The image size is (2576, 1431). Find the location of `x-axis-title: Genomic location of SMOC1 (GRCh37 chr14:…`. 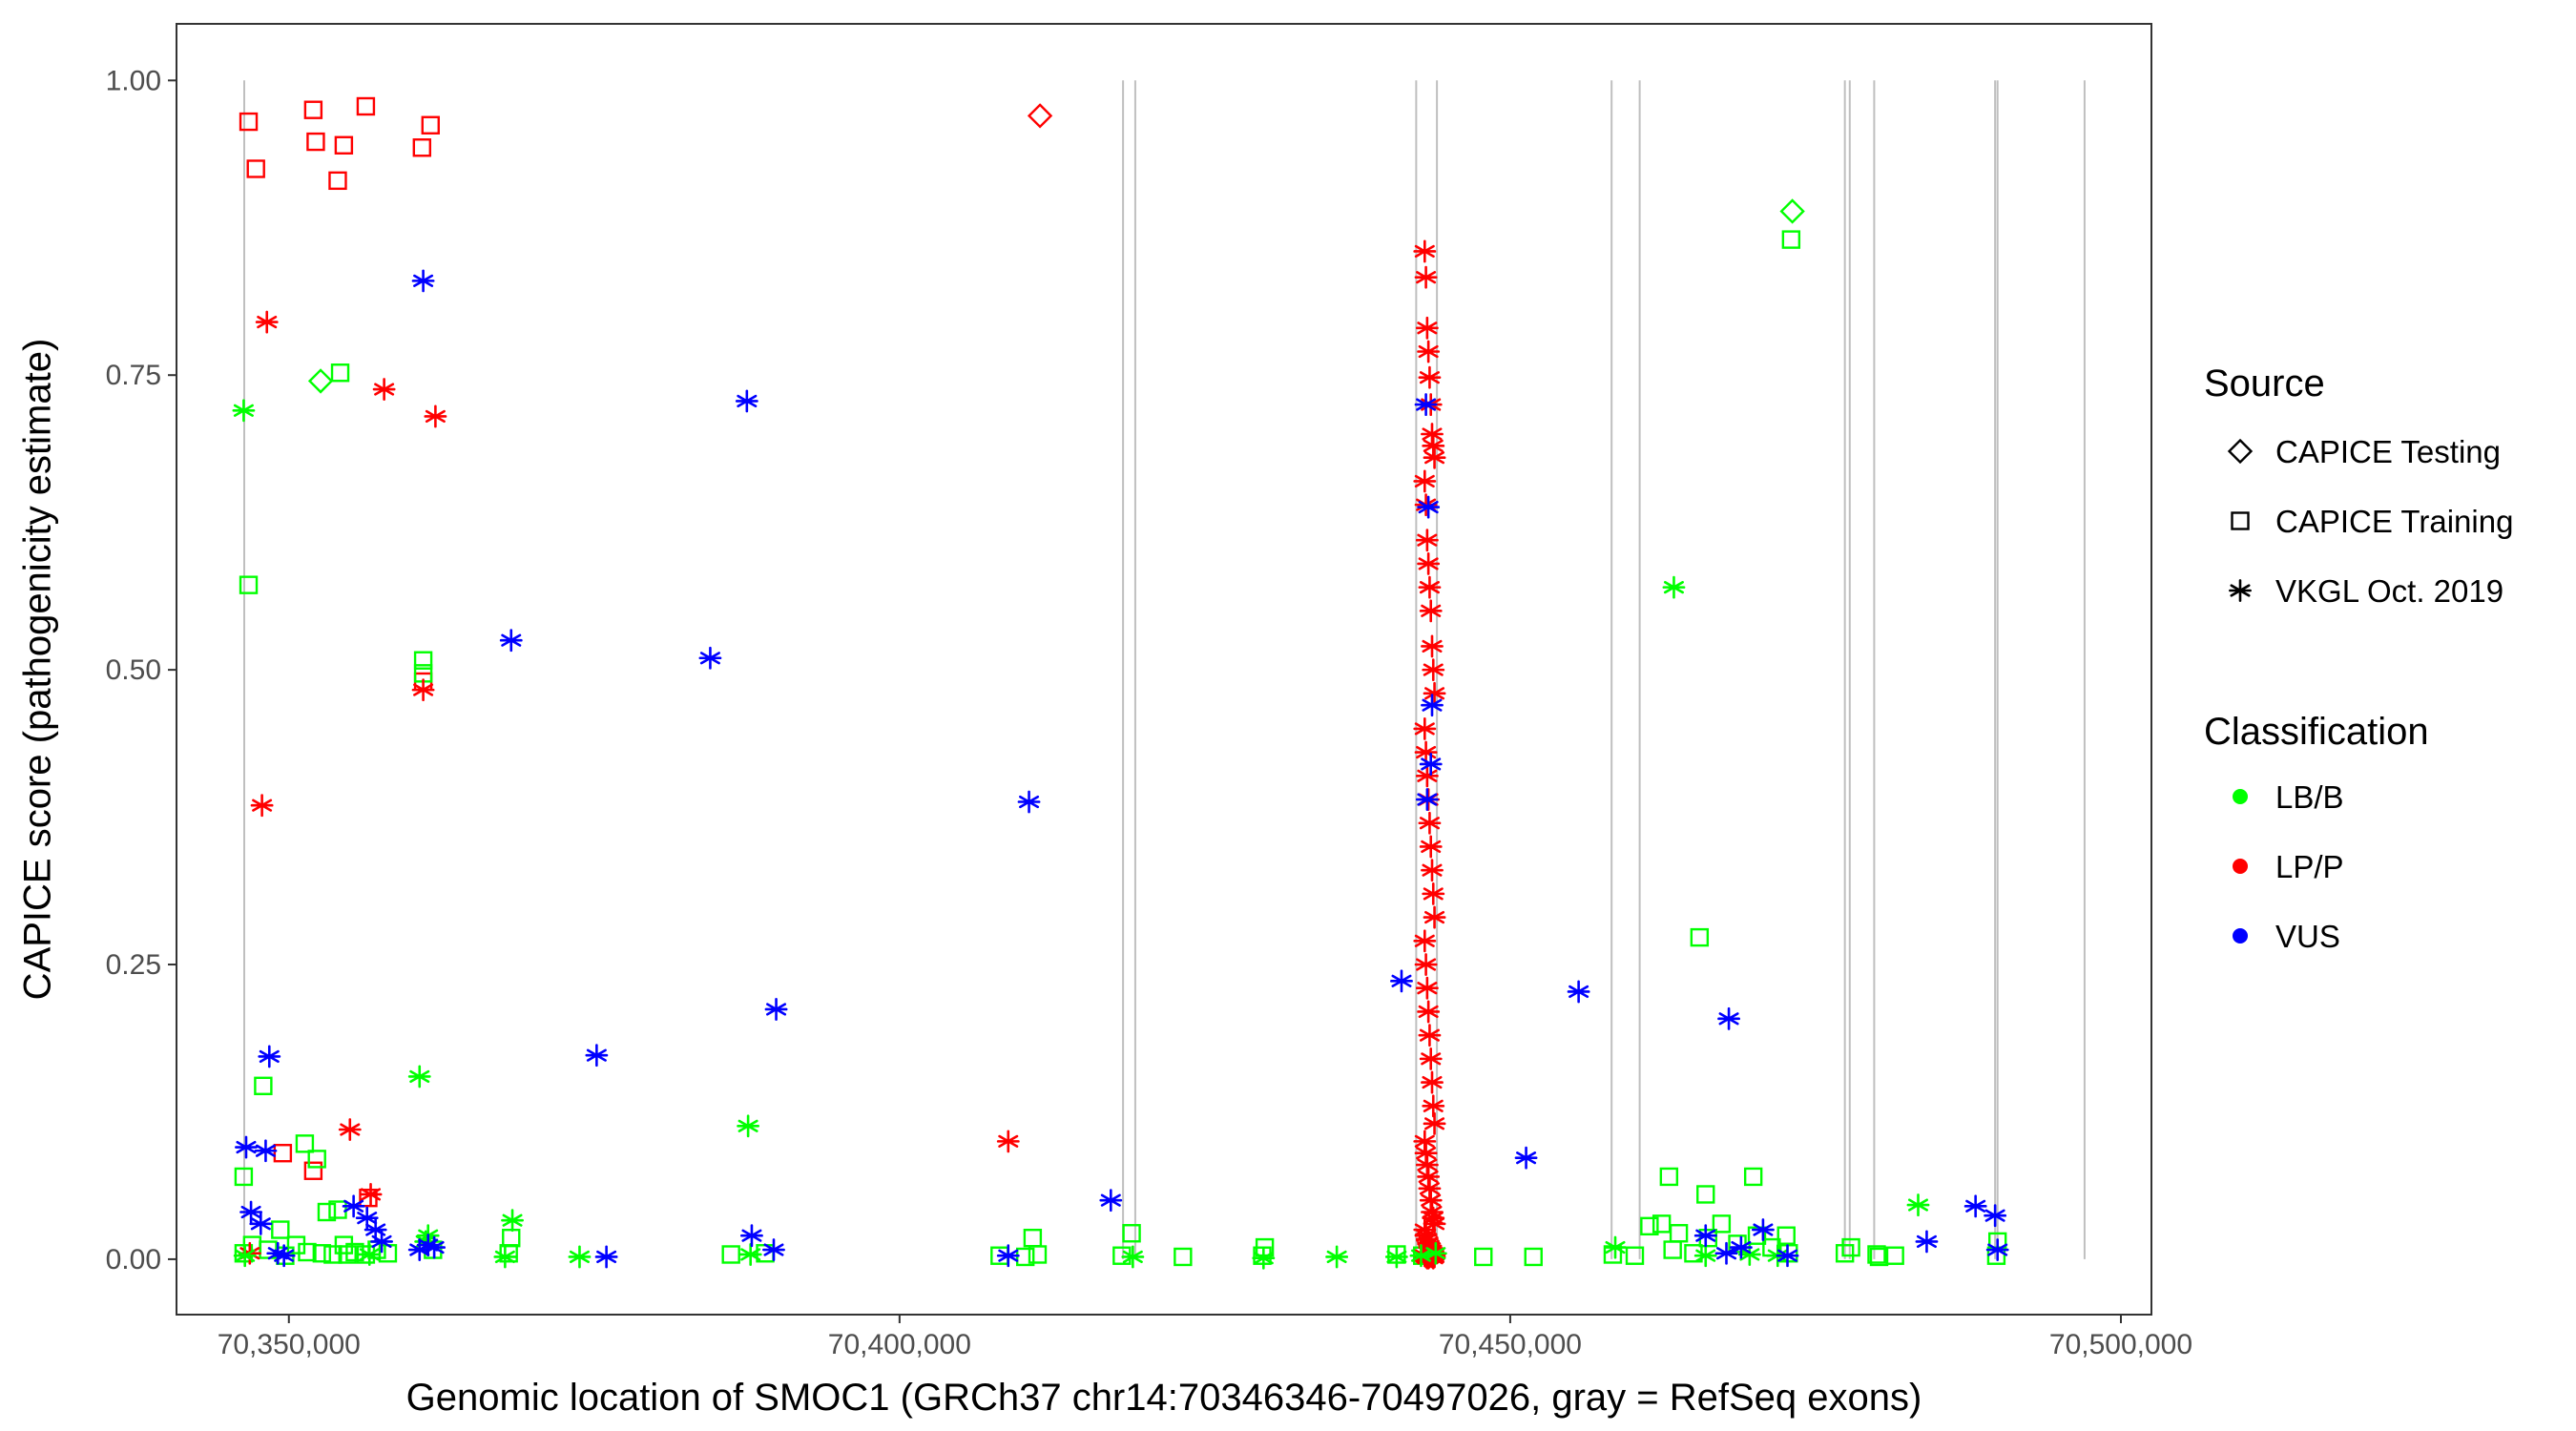

x-axis-title: Genomic location of SMOC1 (GRCh37 chr14:… is located at coordinates (1164, 1398).